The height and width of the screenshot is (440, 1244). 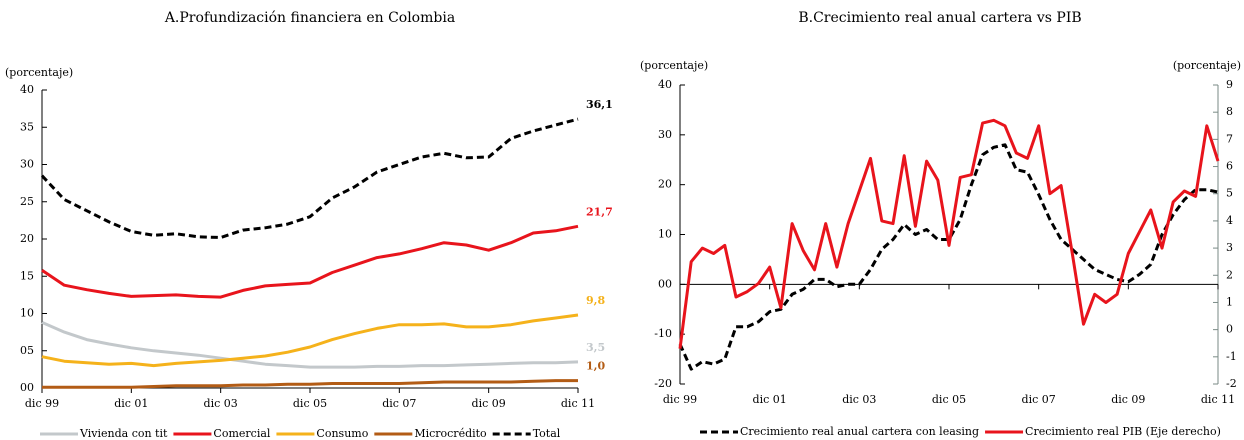 I want to click on legend-label: Consumo, so click(x=342, y=433).